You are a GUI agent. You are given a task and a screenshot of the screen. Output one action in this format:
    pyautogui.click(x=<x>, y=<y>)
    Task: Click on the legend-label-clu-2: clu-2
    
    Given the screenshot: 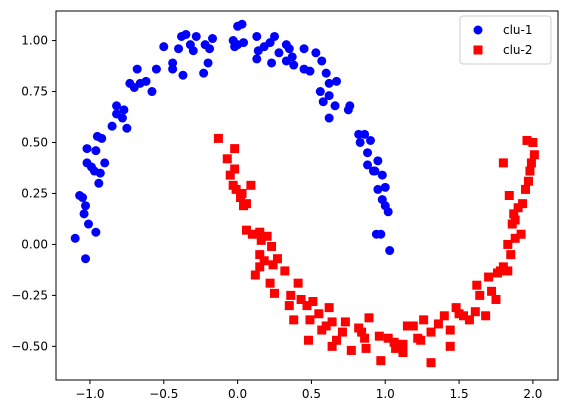 What is the action you would take?
    pyautogui.click(x=518, y=50)
    